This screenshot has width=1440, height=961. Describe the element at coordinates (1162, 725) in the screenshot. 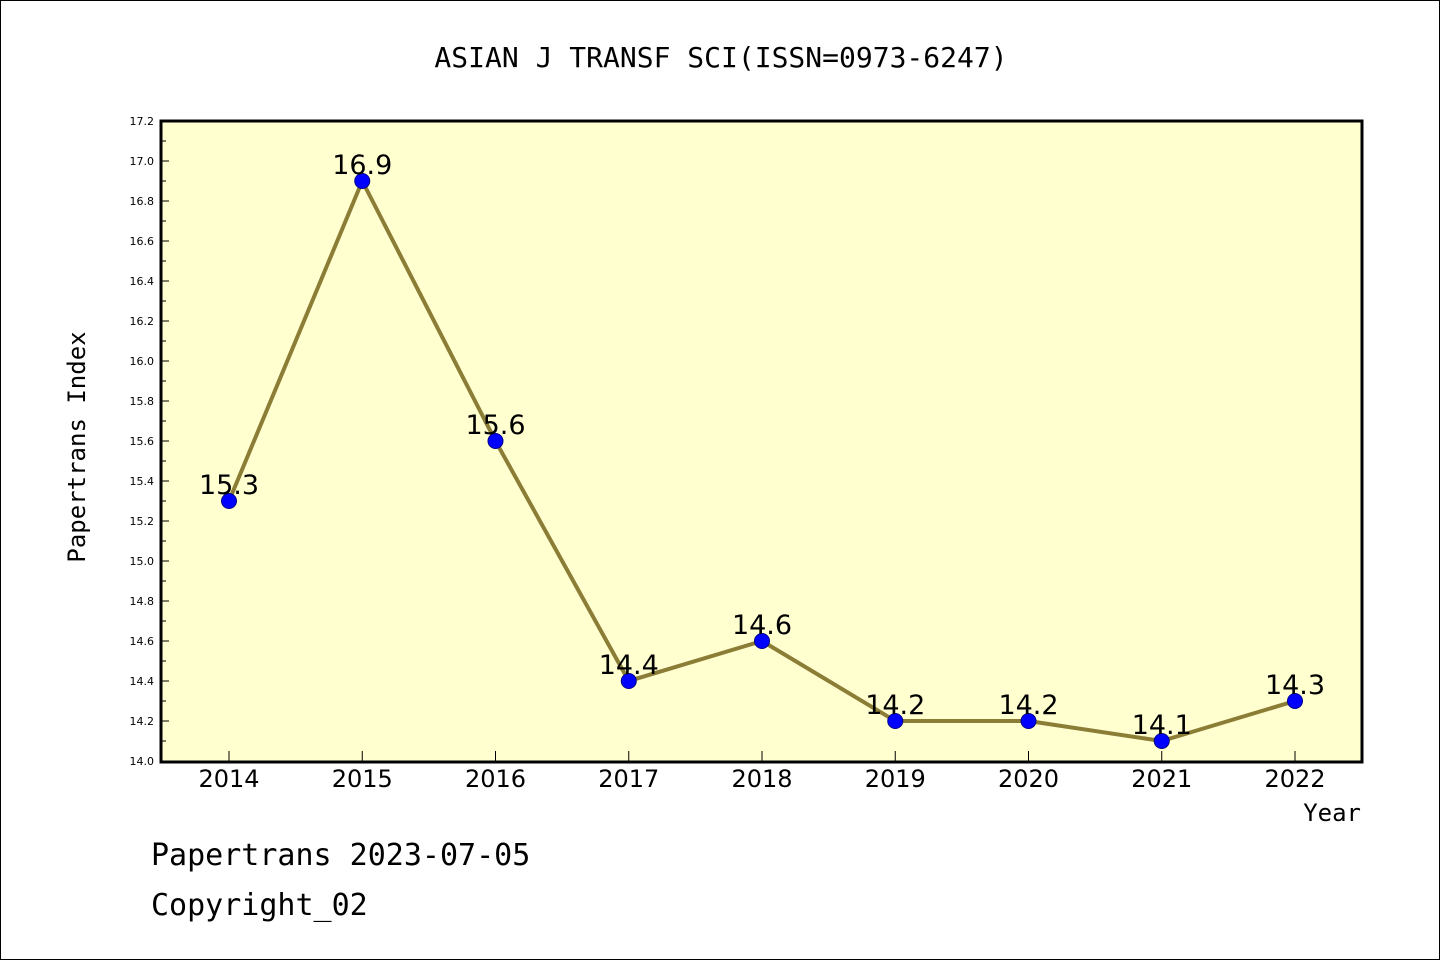

I see `data-label: 14.1` at that location.